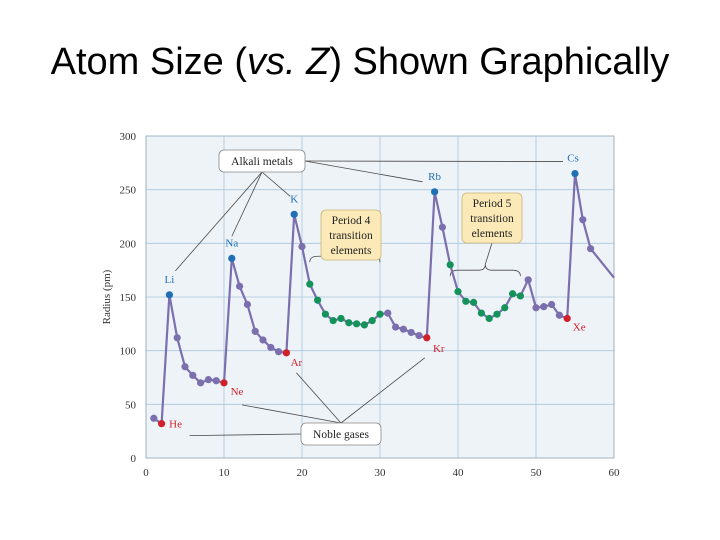  I want to click on data-point-z27, so click(357, 324).